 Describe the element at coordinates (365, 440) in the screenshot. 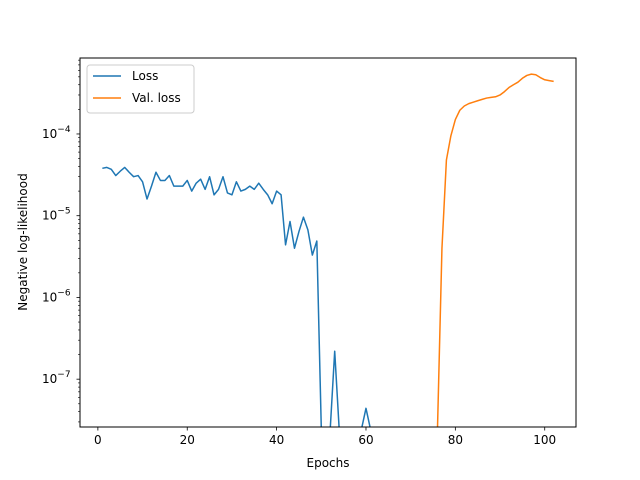

I see `x-tick-label: 60` at that location.